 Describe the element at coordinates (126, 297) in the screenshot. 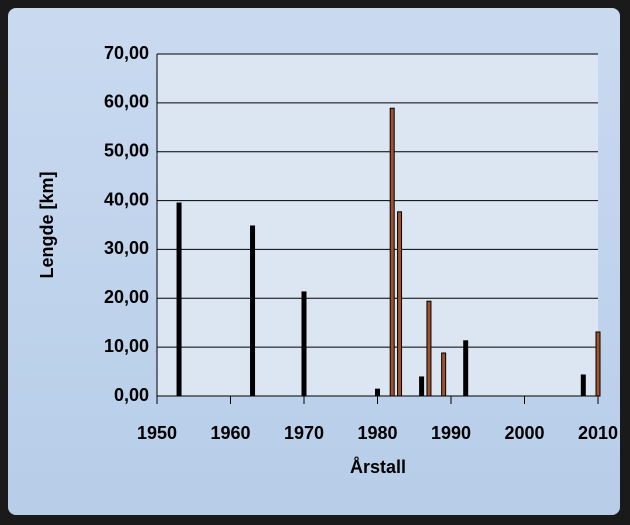

I see `y-tick-label: 20,00` at that location.